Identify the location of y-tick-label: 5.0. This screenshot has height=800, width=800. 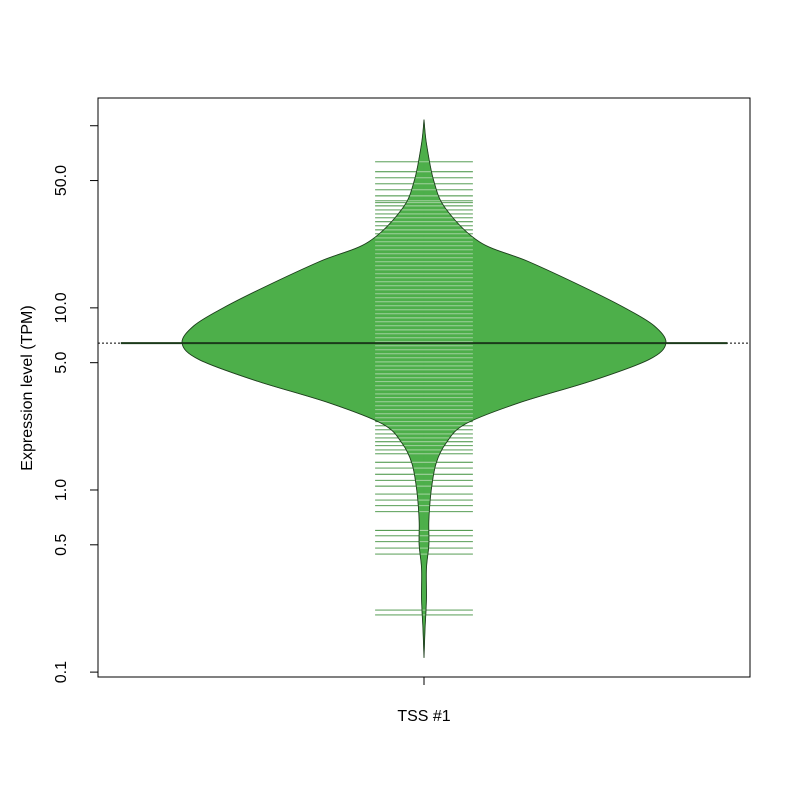
(61, 362).